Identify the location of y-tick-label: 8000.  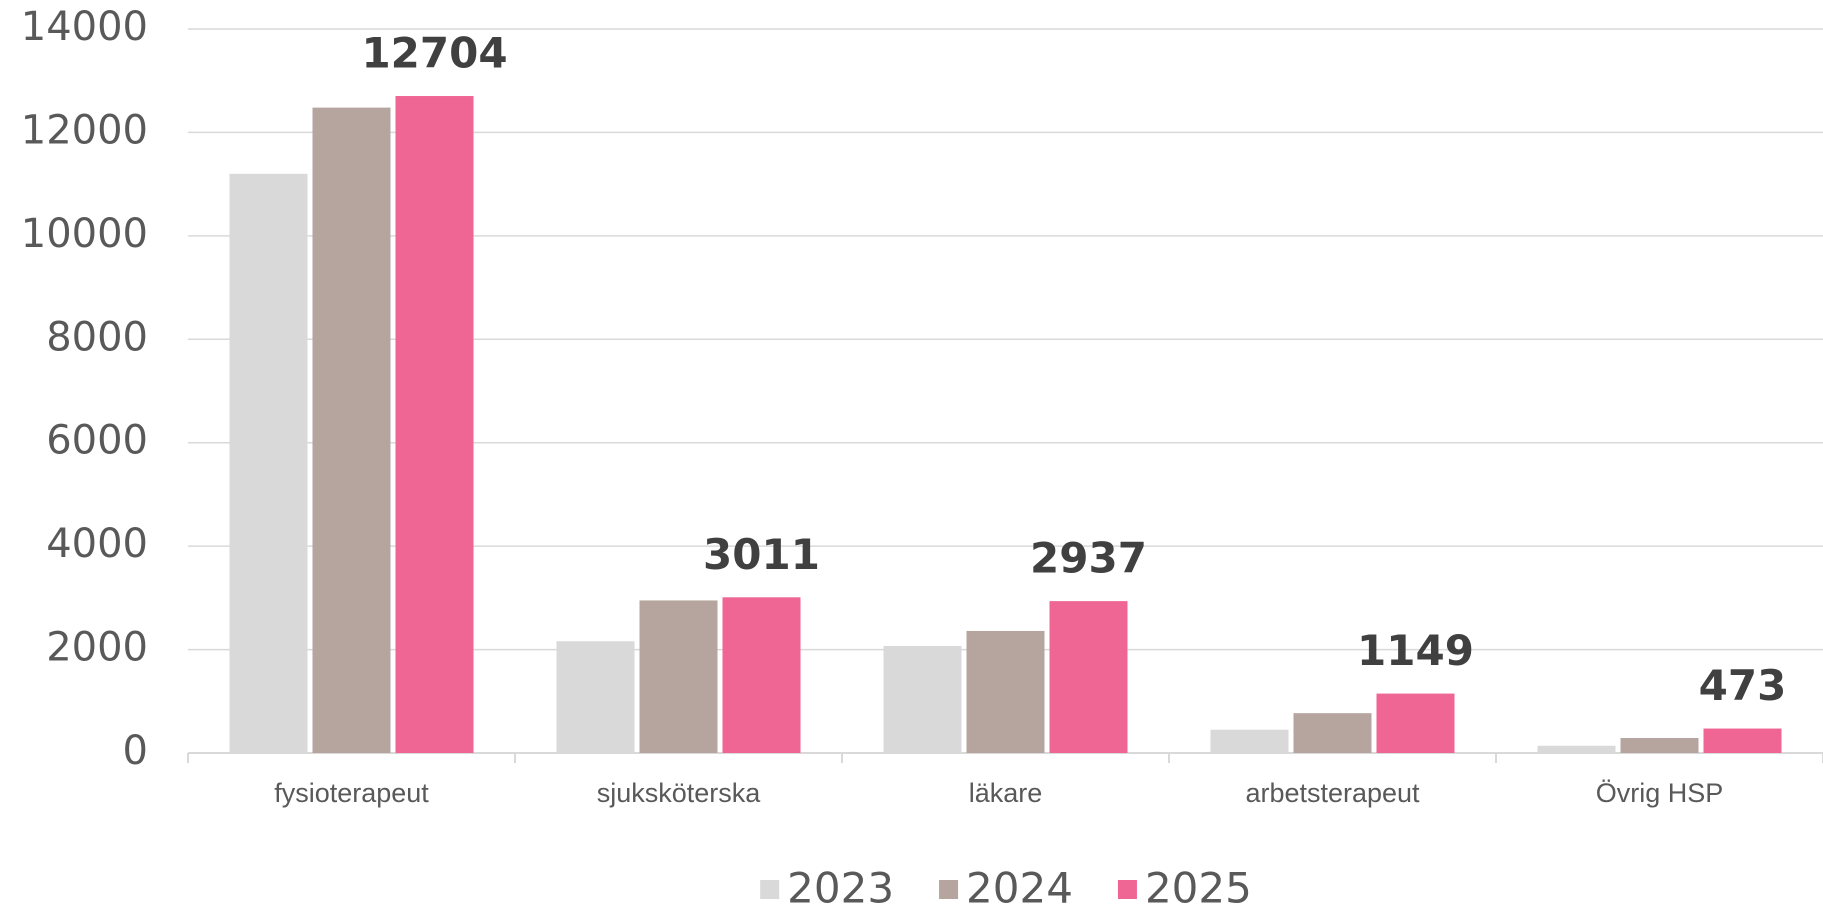
(97, 337).